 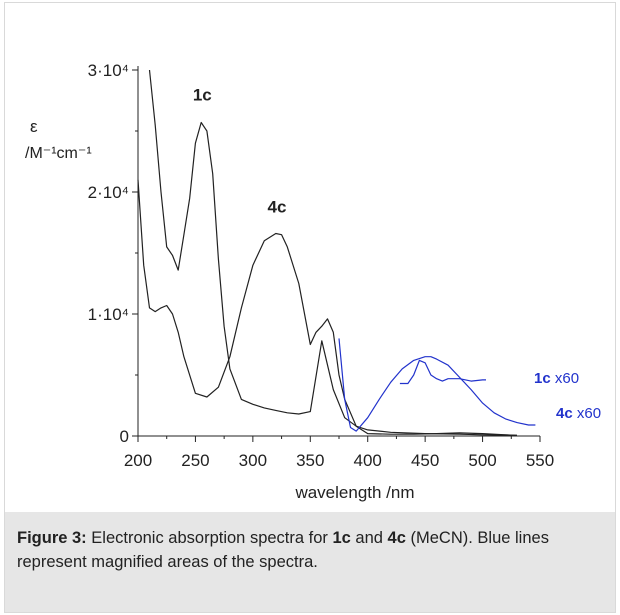 I want to click on series-label-compound: 1c, so click(x=542, y=378).